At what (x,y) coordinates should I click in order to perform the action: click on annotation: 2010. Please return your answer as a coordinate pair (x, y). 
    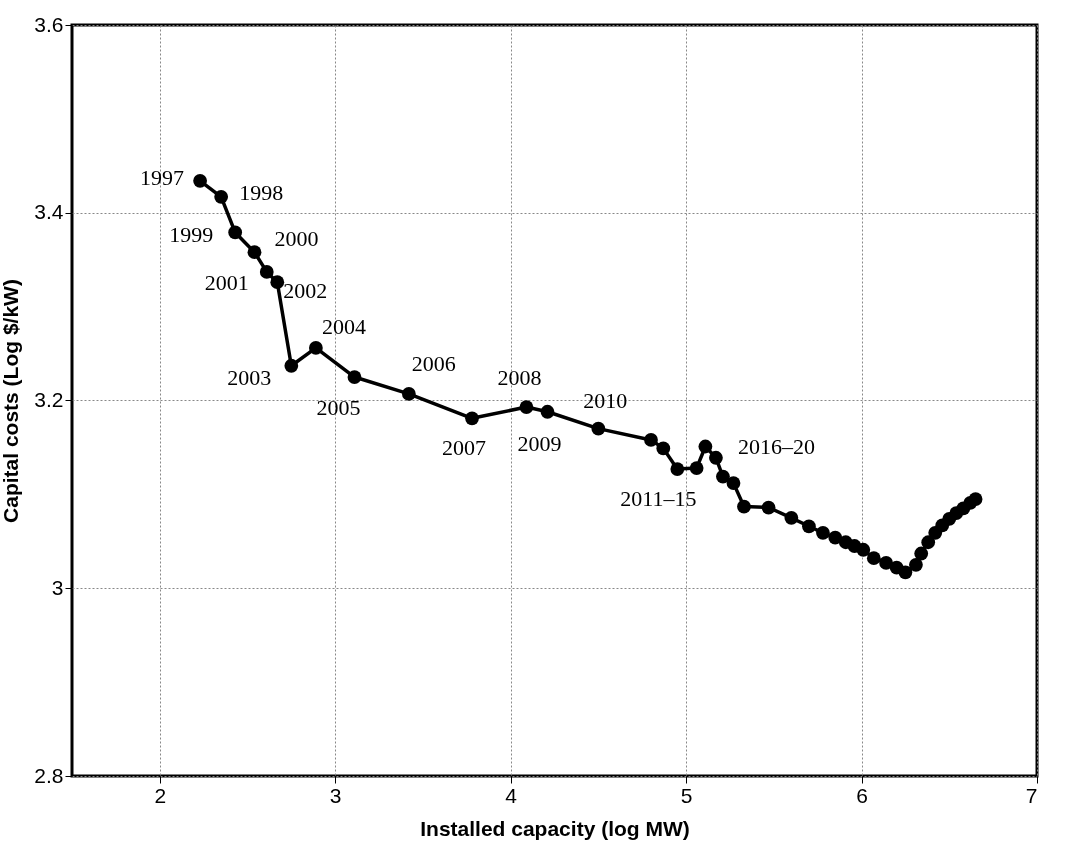
    Looking at the image, I should click on (605, 400).